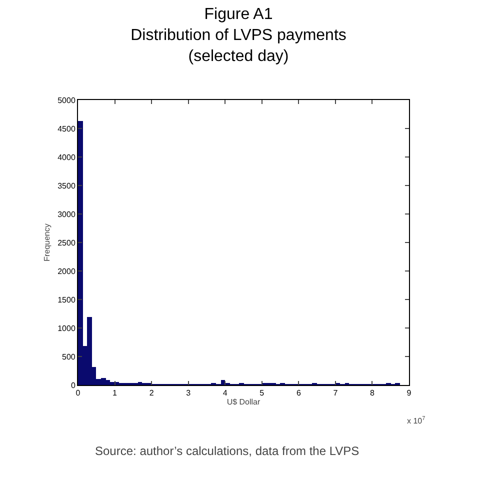 The height and width of the screenshot is (480, 477). I want to click on y-tick-label: 1000, so click(67, 328).